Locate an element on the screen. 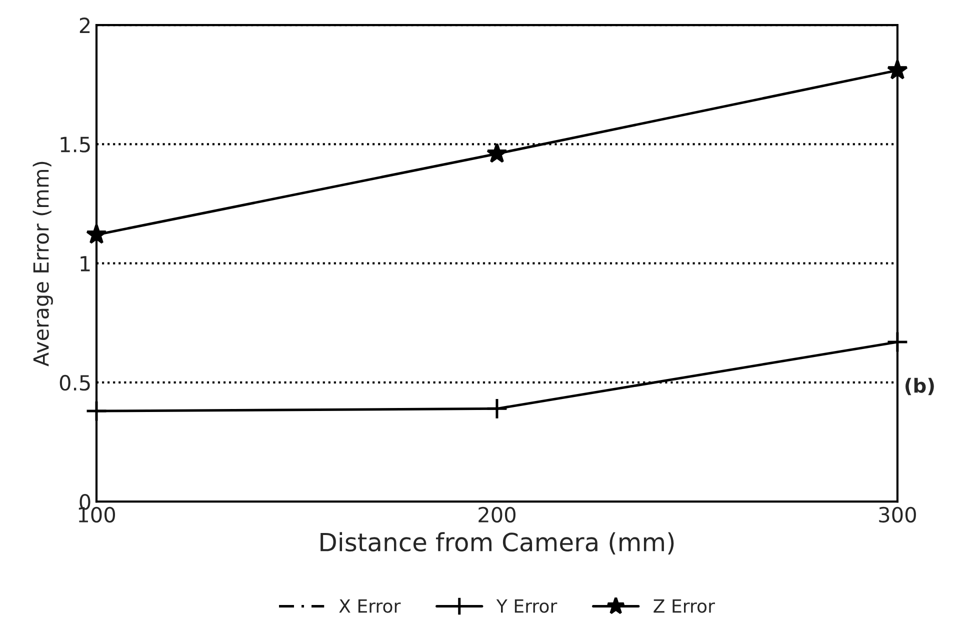 This screenshot has width=965, height=627. y-axis-title: Average Error (mm) is located at coordinates (42, 264).